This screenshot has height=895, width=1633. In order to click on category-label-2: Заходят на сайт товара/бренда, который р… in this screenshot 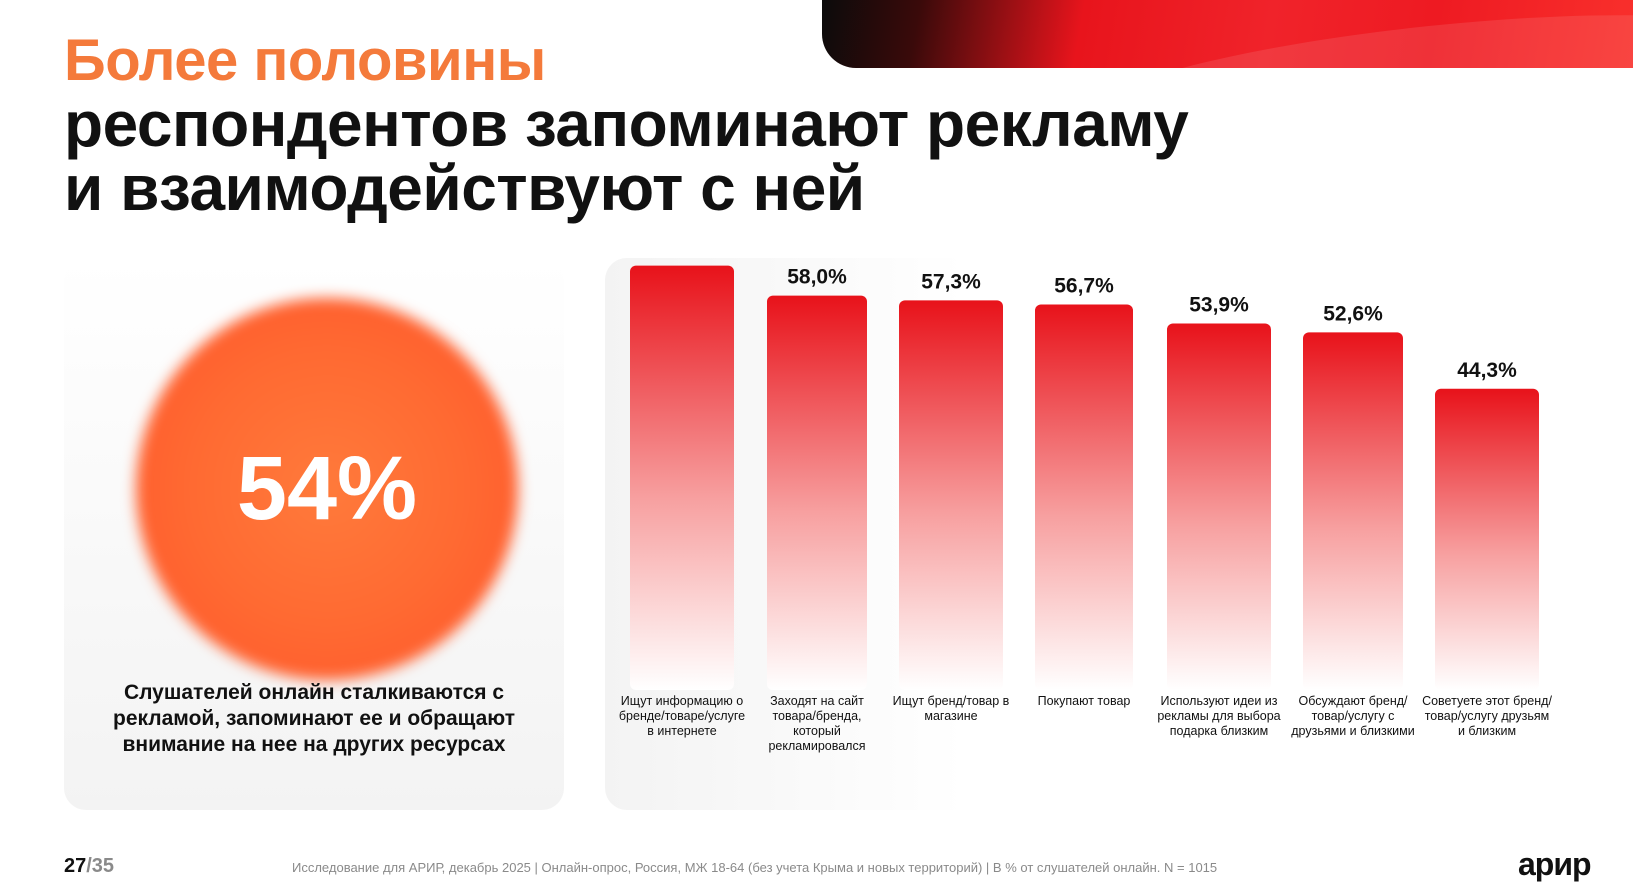, I will do `click(817, 723)`.